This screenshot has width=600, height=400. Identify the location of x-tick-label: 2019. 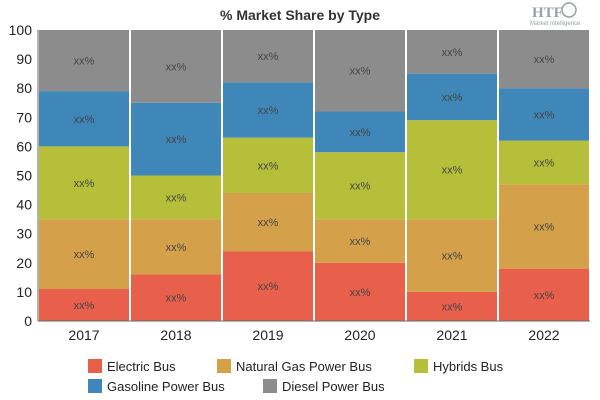
(267, 335).